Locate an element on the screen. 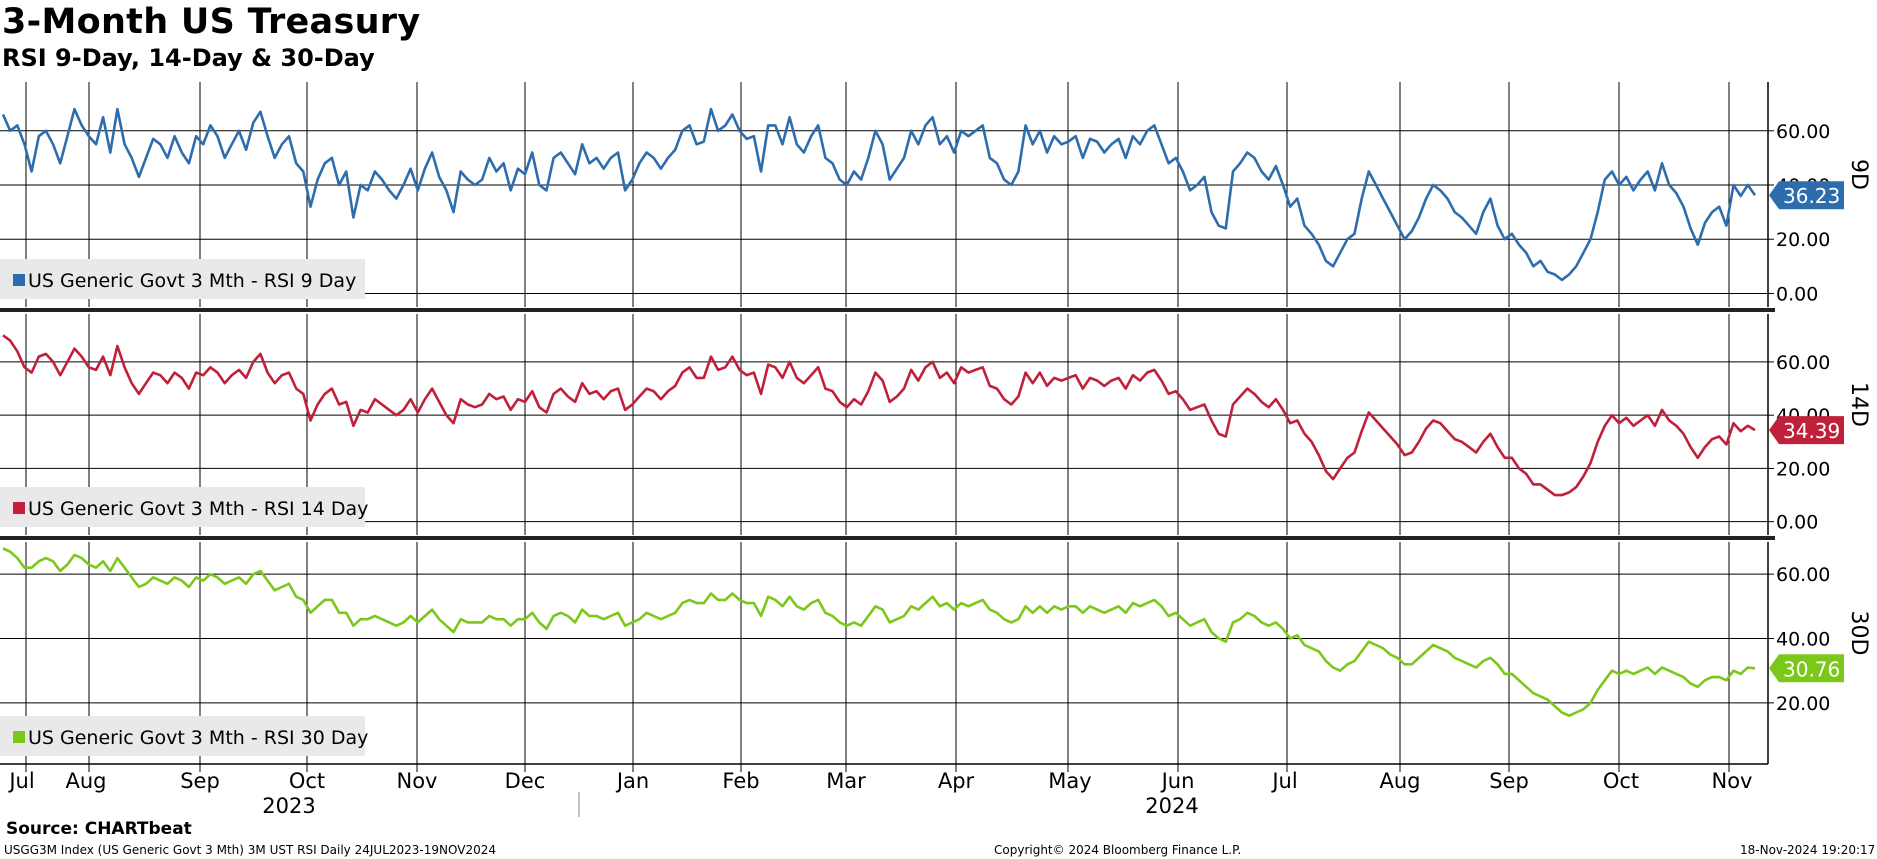 This screenshot has width=1877, height=859. chart-title: 3-Month US Treasury is located at coordinates (211, 22).